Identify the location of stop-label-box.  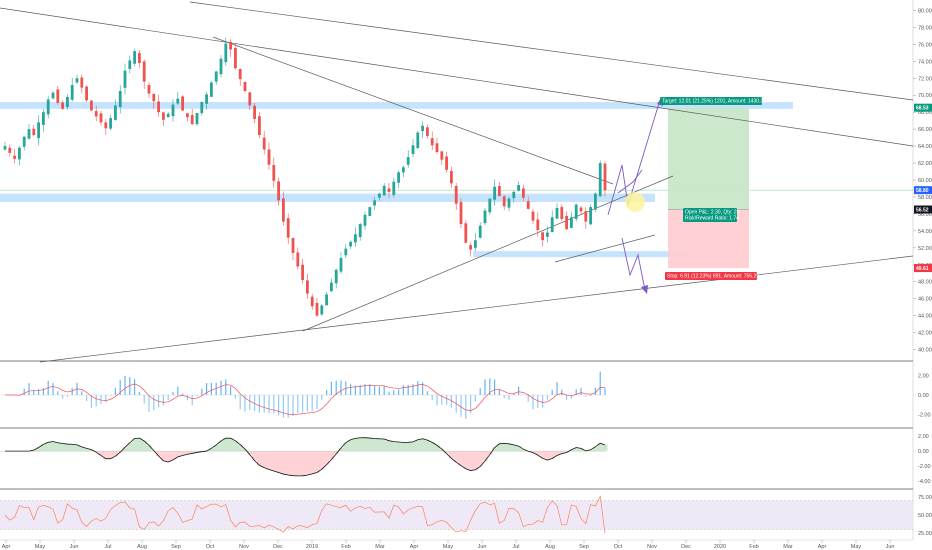
(711, 276).